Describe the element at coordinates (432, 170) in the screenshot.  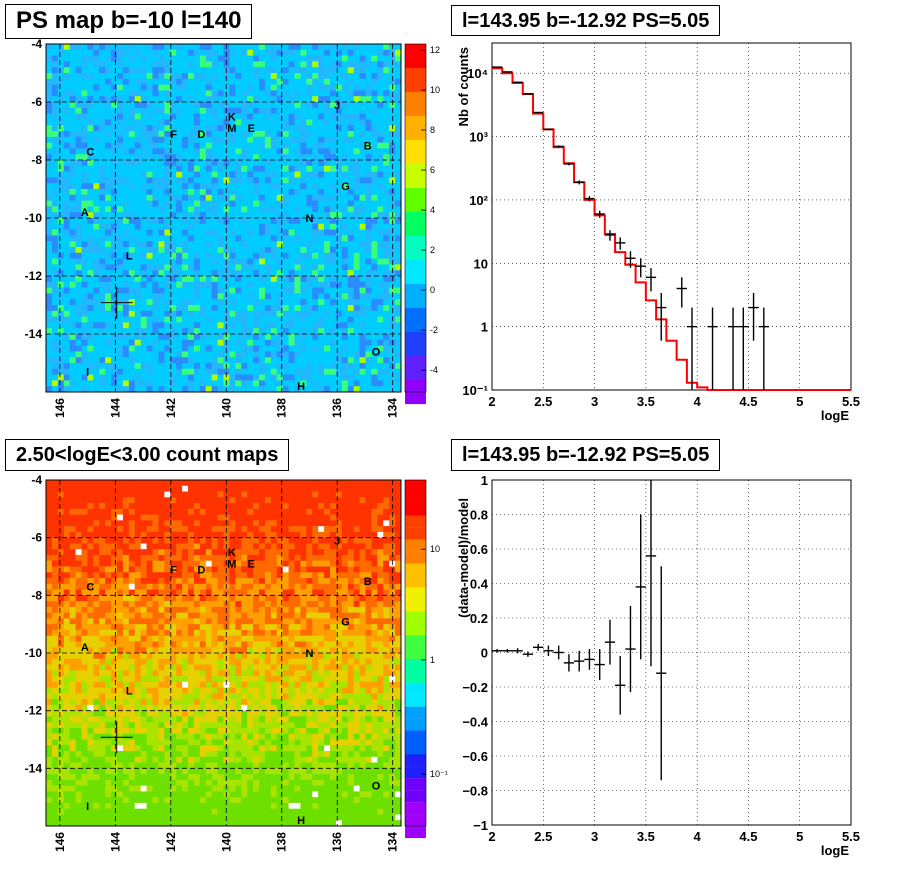
I see `colorbar-tick-label: 6` at that location.